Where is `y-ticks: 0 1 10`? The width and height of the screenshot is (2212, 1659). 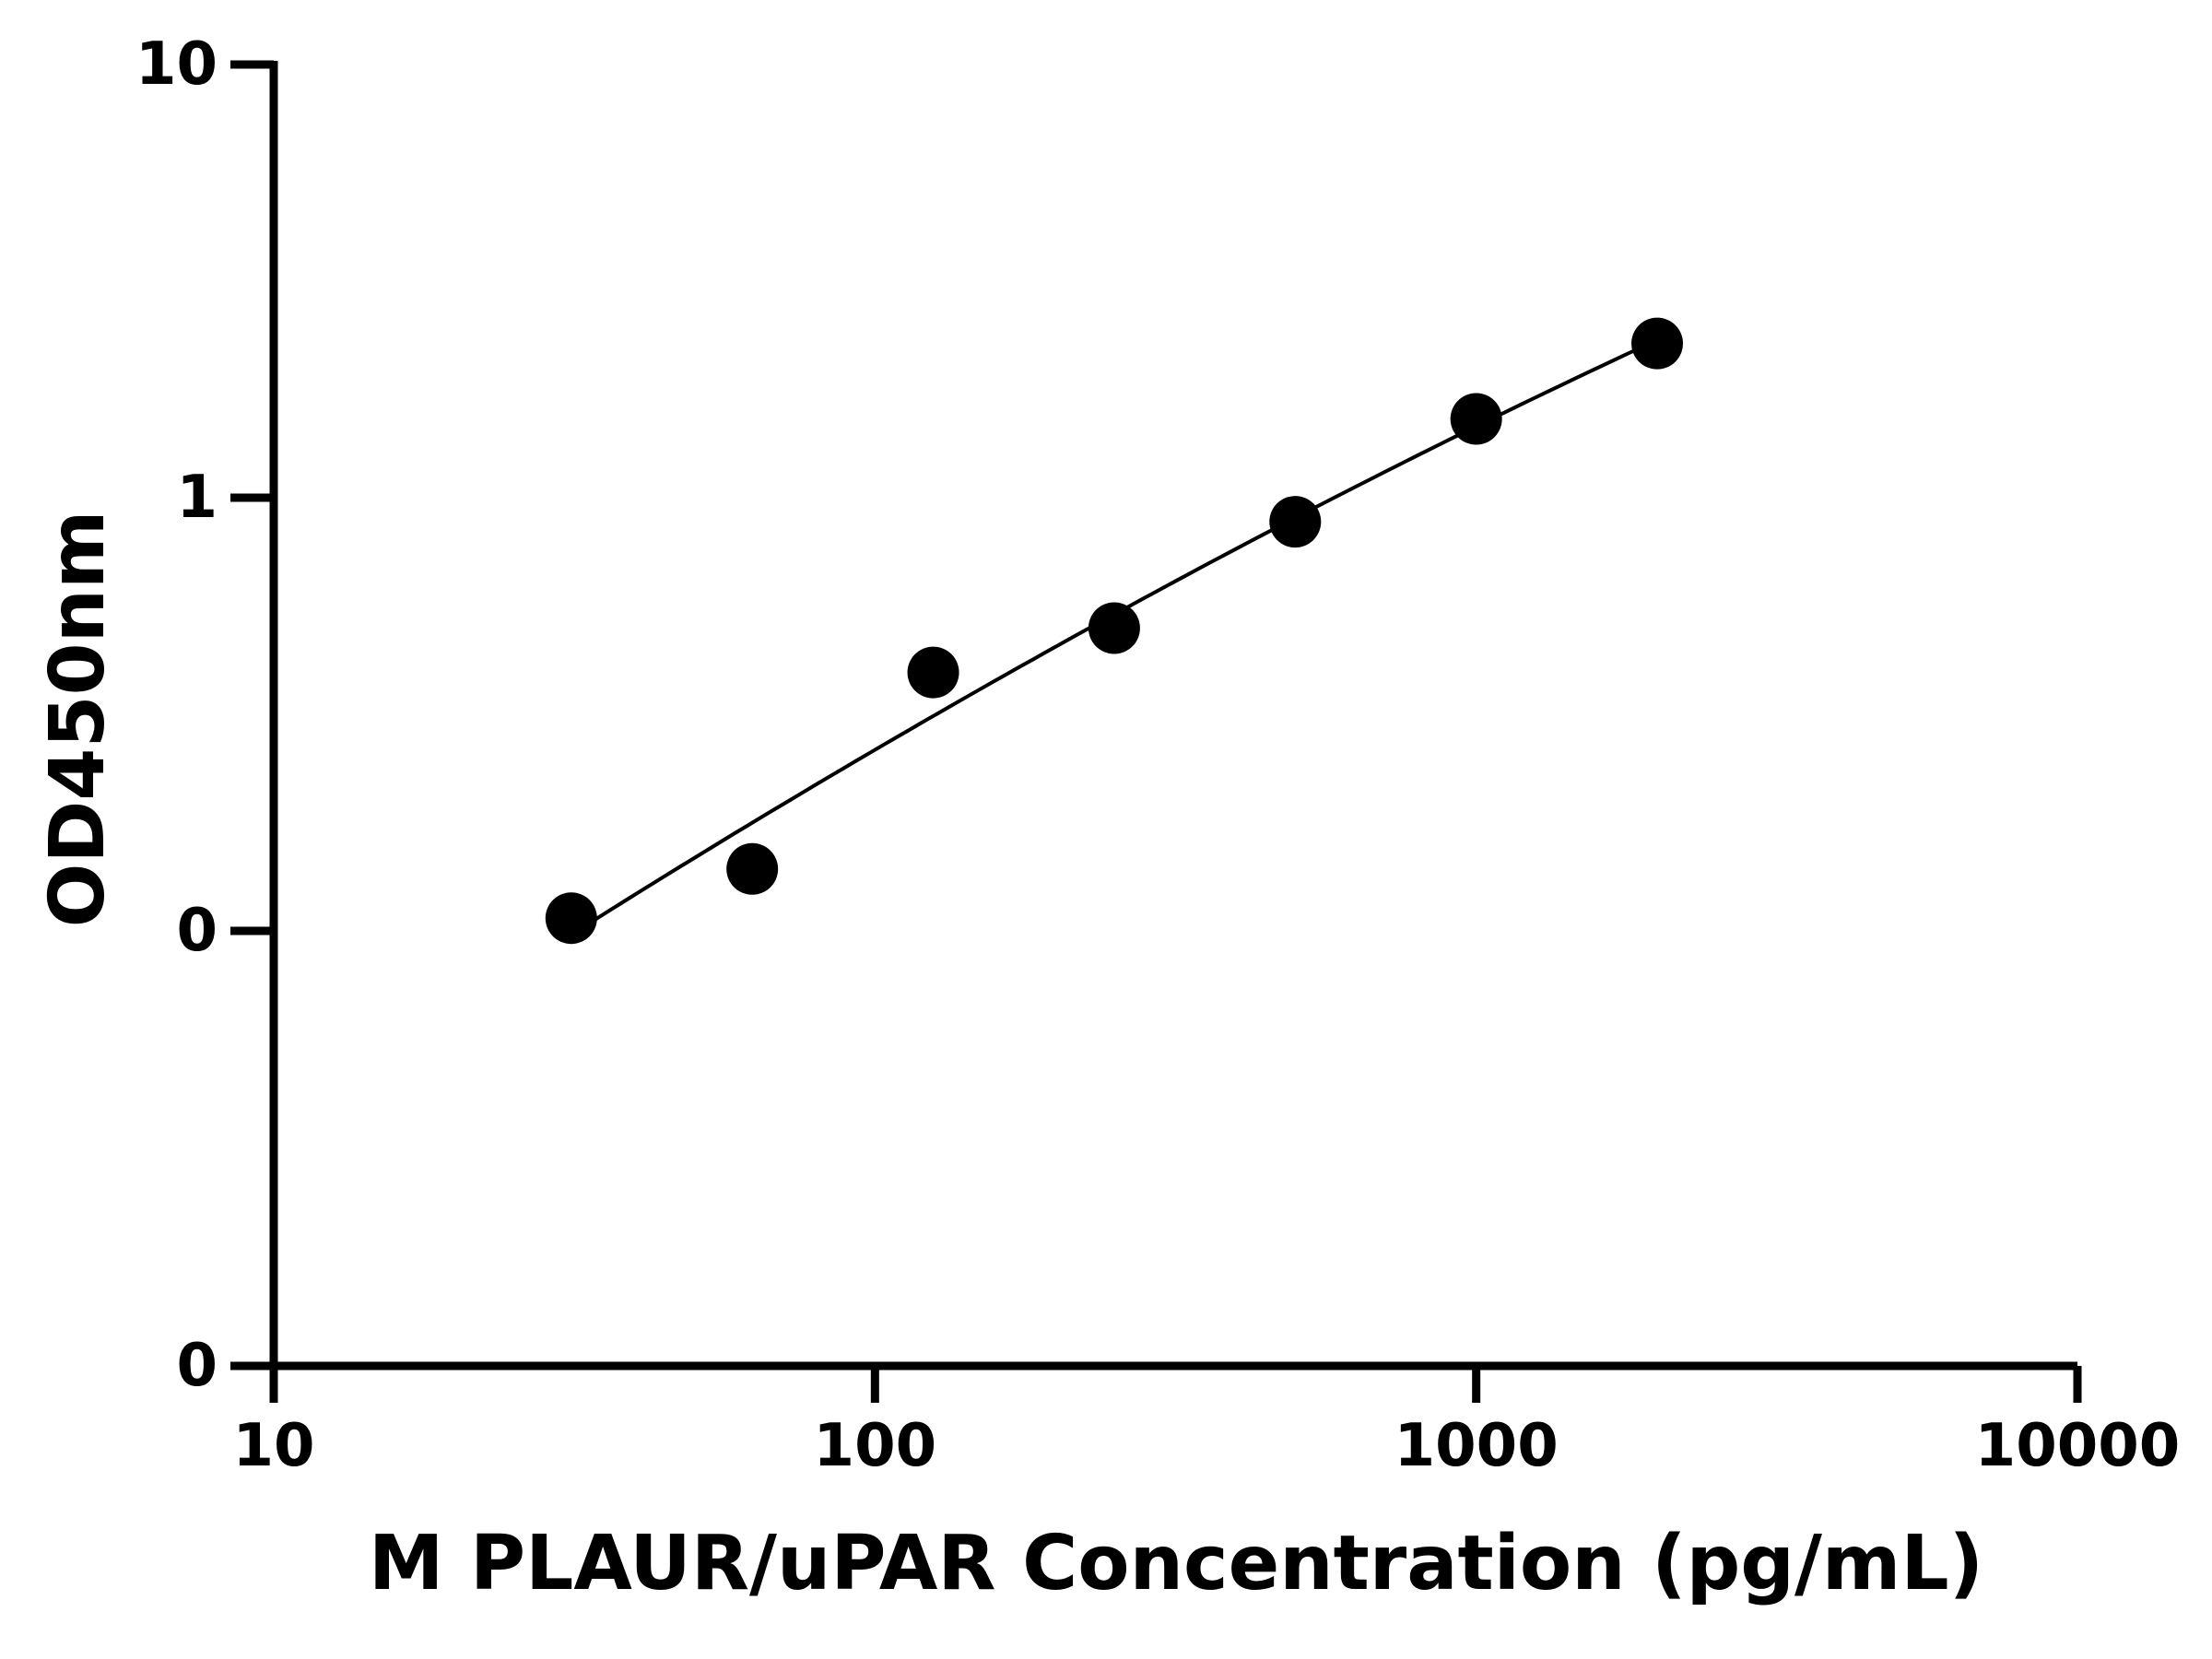
y-ticks: 0 1 10 is located at coordinates (204, 497).